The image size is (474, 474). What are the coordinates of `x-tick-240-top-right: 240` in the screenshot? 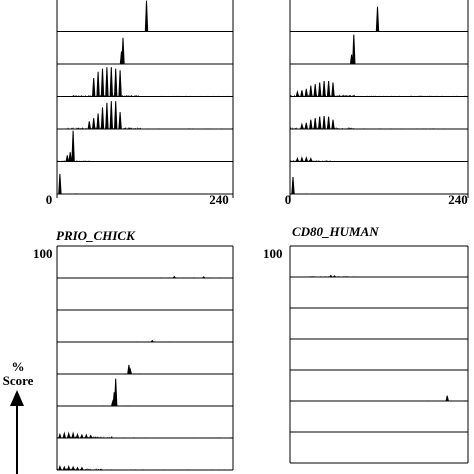 It's located at (458, 199).